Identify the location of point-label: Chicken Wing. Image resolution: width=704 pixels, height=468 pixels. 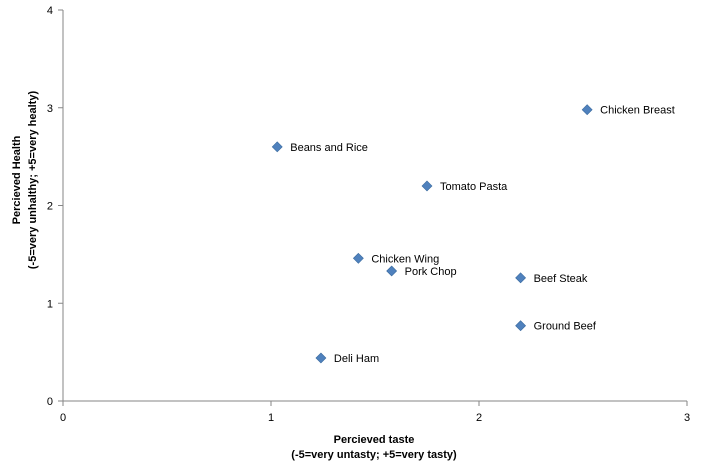
(405, 259).